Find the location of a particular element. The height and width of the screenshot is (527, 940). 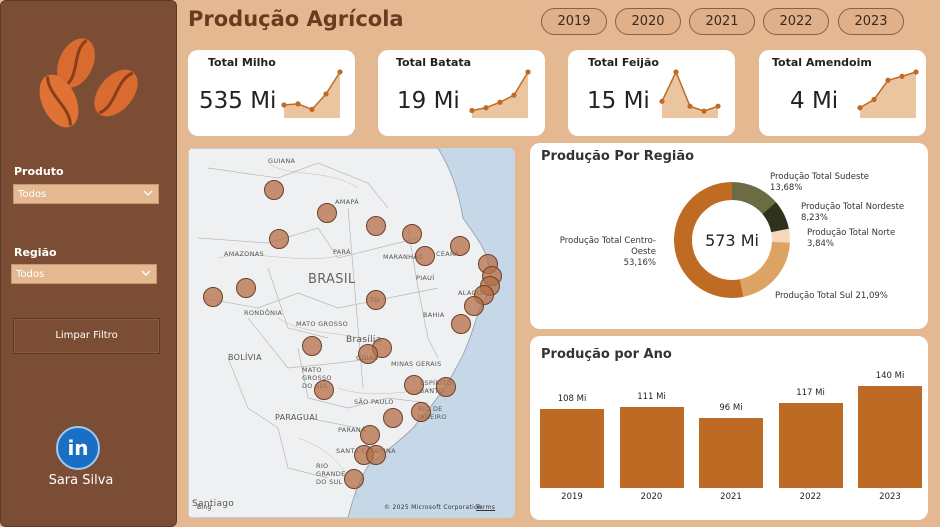

yearly-title: Produção por Ano is located at coordinates (606, 354).